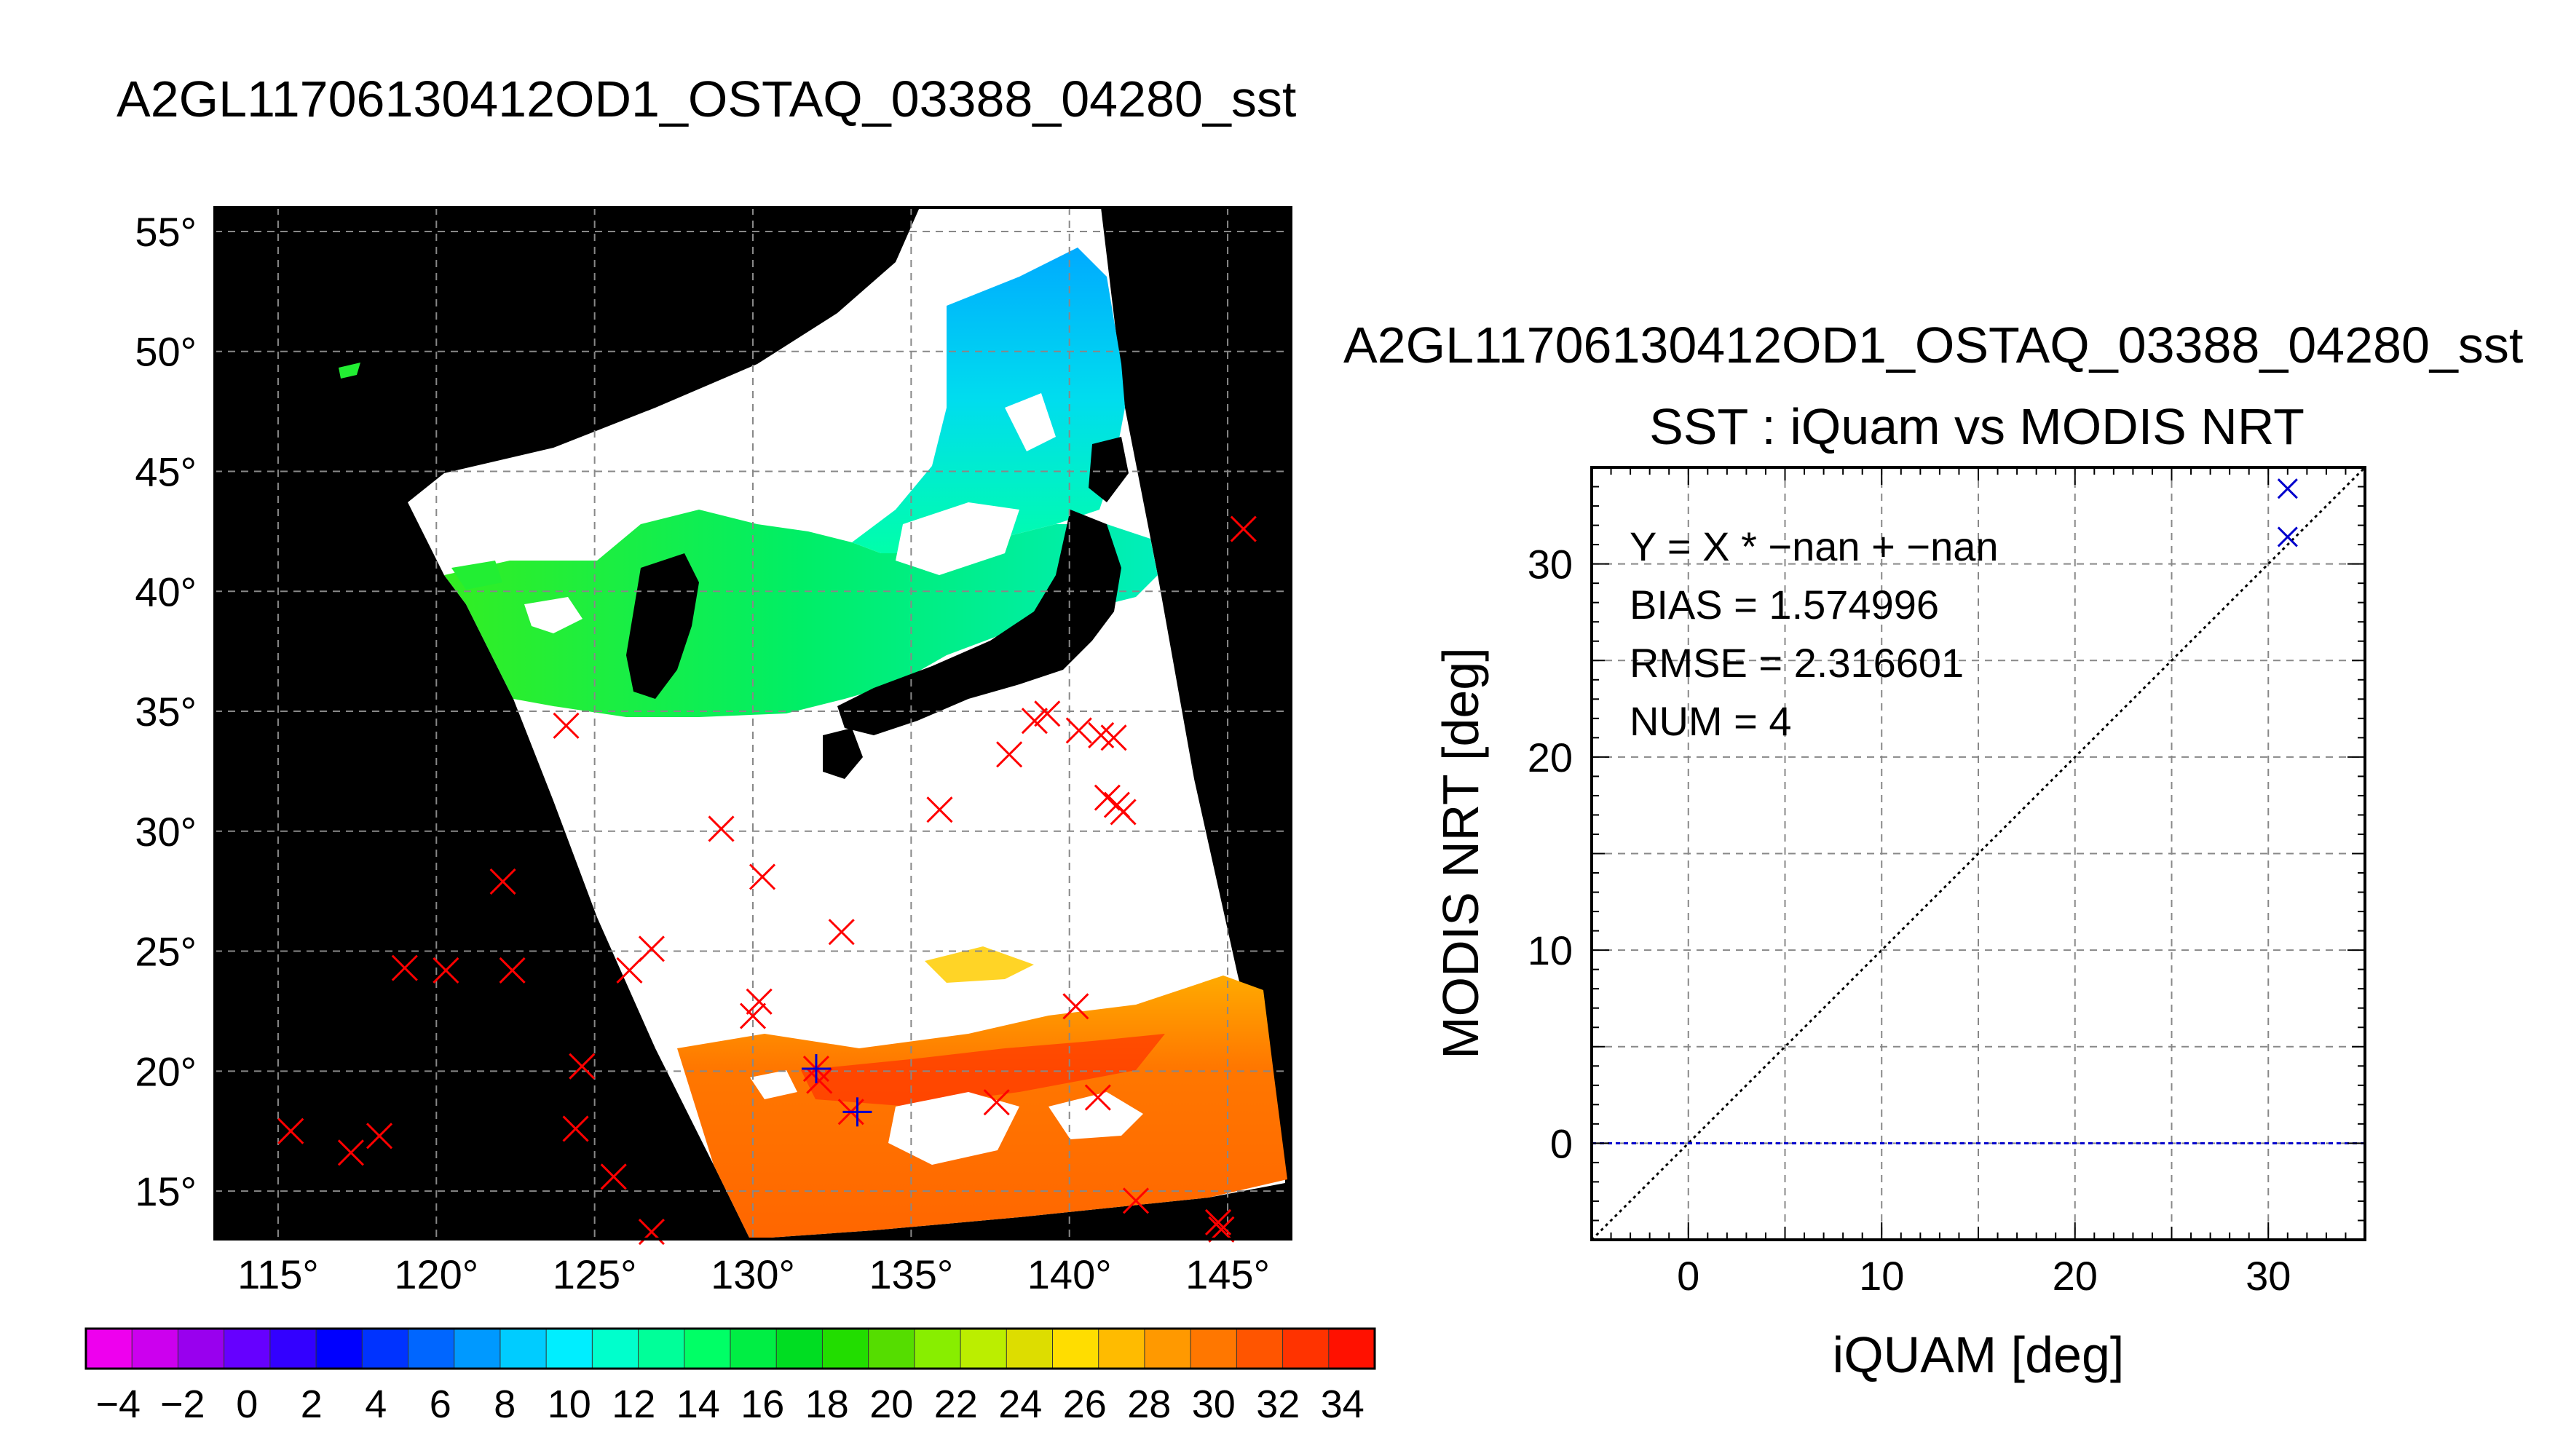 Image resolution: width=2555 pixels, height=1456 pixels. Describe the element at coordinates (1933, 345) in the screenshot. I see `scatter-top-title: A2GL11706130412OD1_OSTAQ_03388_04280_sst` at that location.